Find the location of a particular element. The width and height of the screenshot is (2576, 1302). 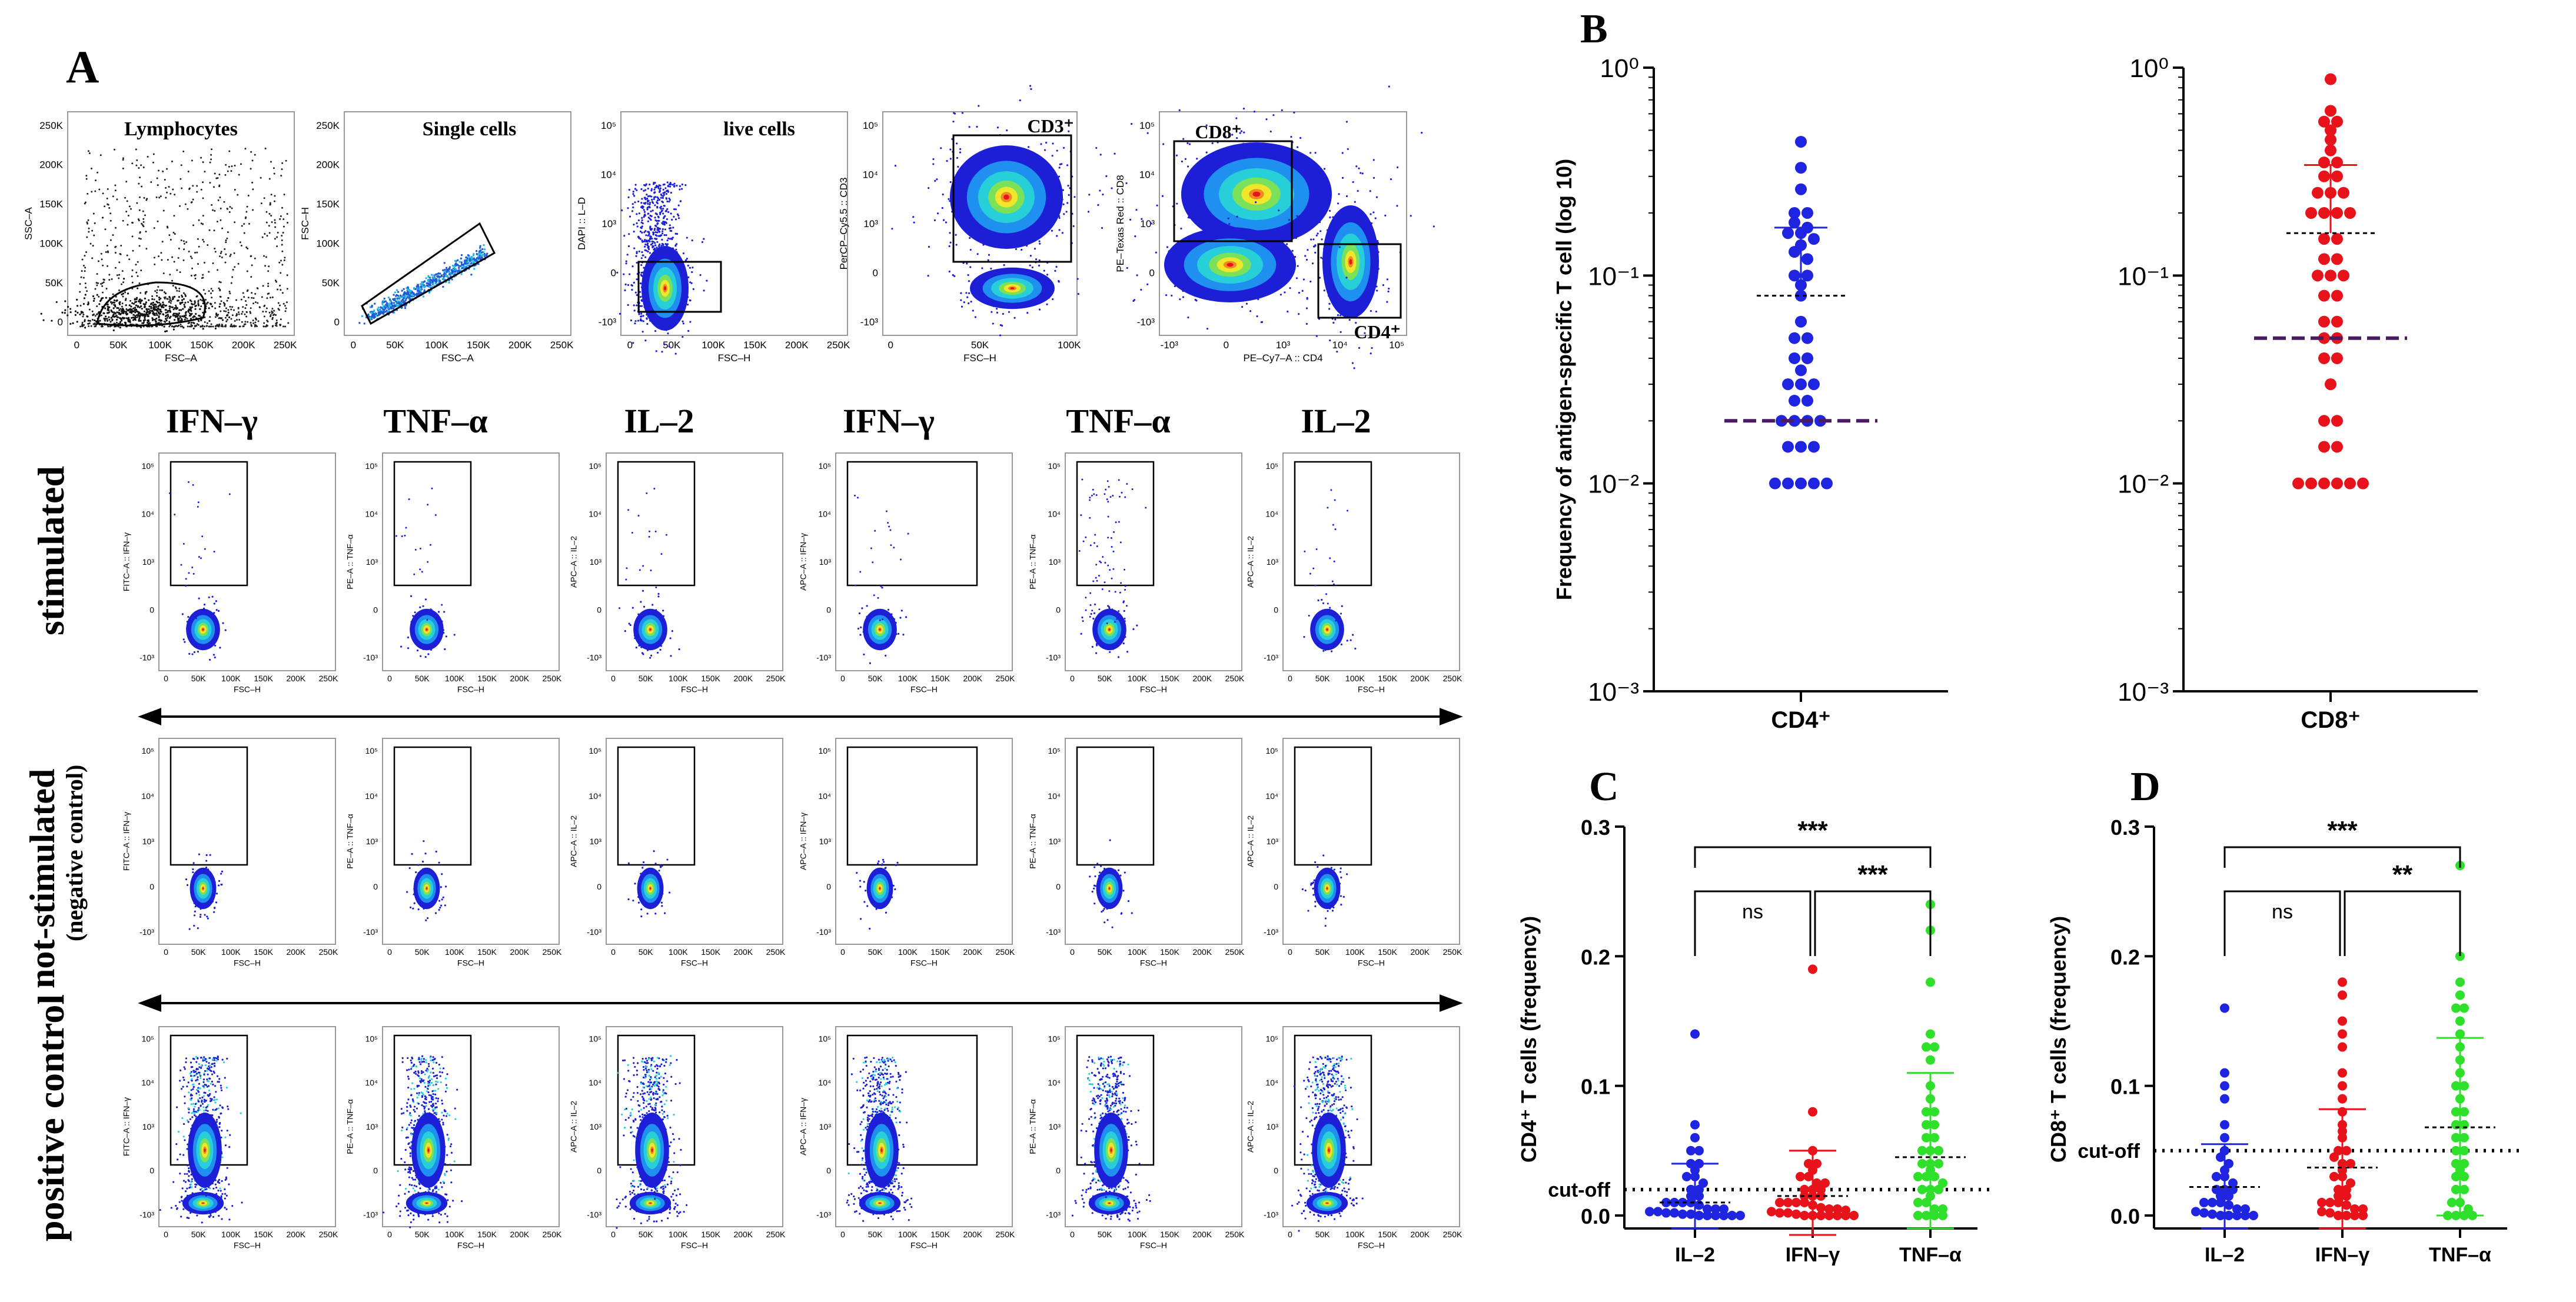

y-axis-label: PerCP–Cy5.5 :: CD3 is located at coordinates (843, 224).